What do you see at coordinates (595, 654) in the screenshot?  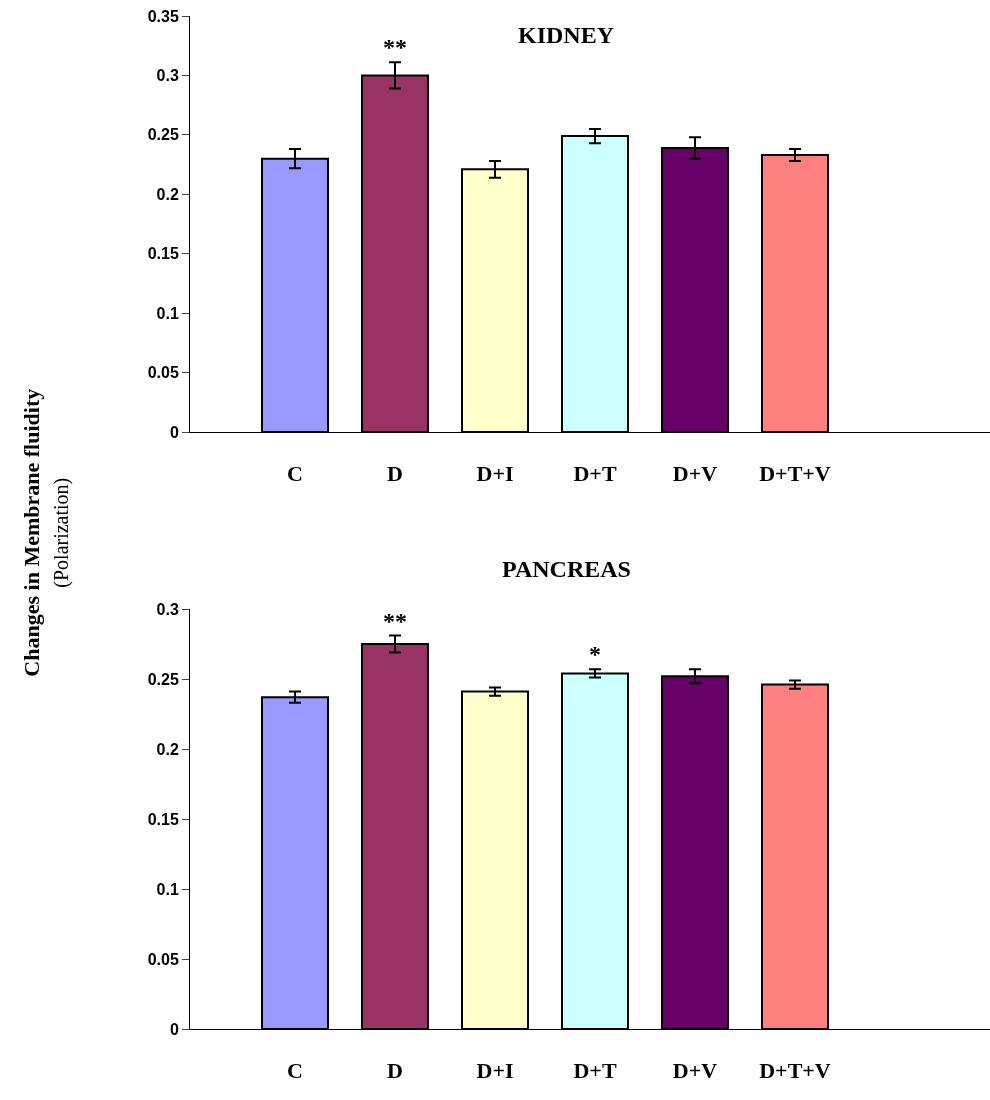 I see `annotation: *` at bounding box center [595, 654].